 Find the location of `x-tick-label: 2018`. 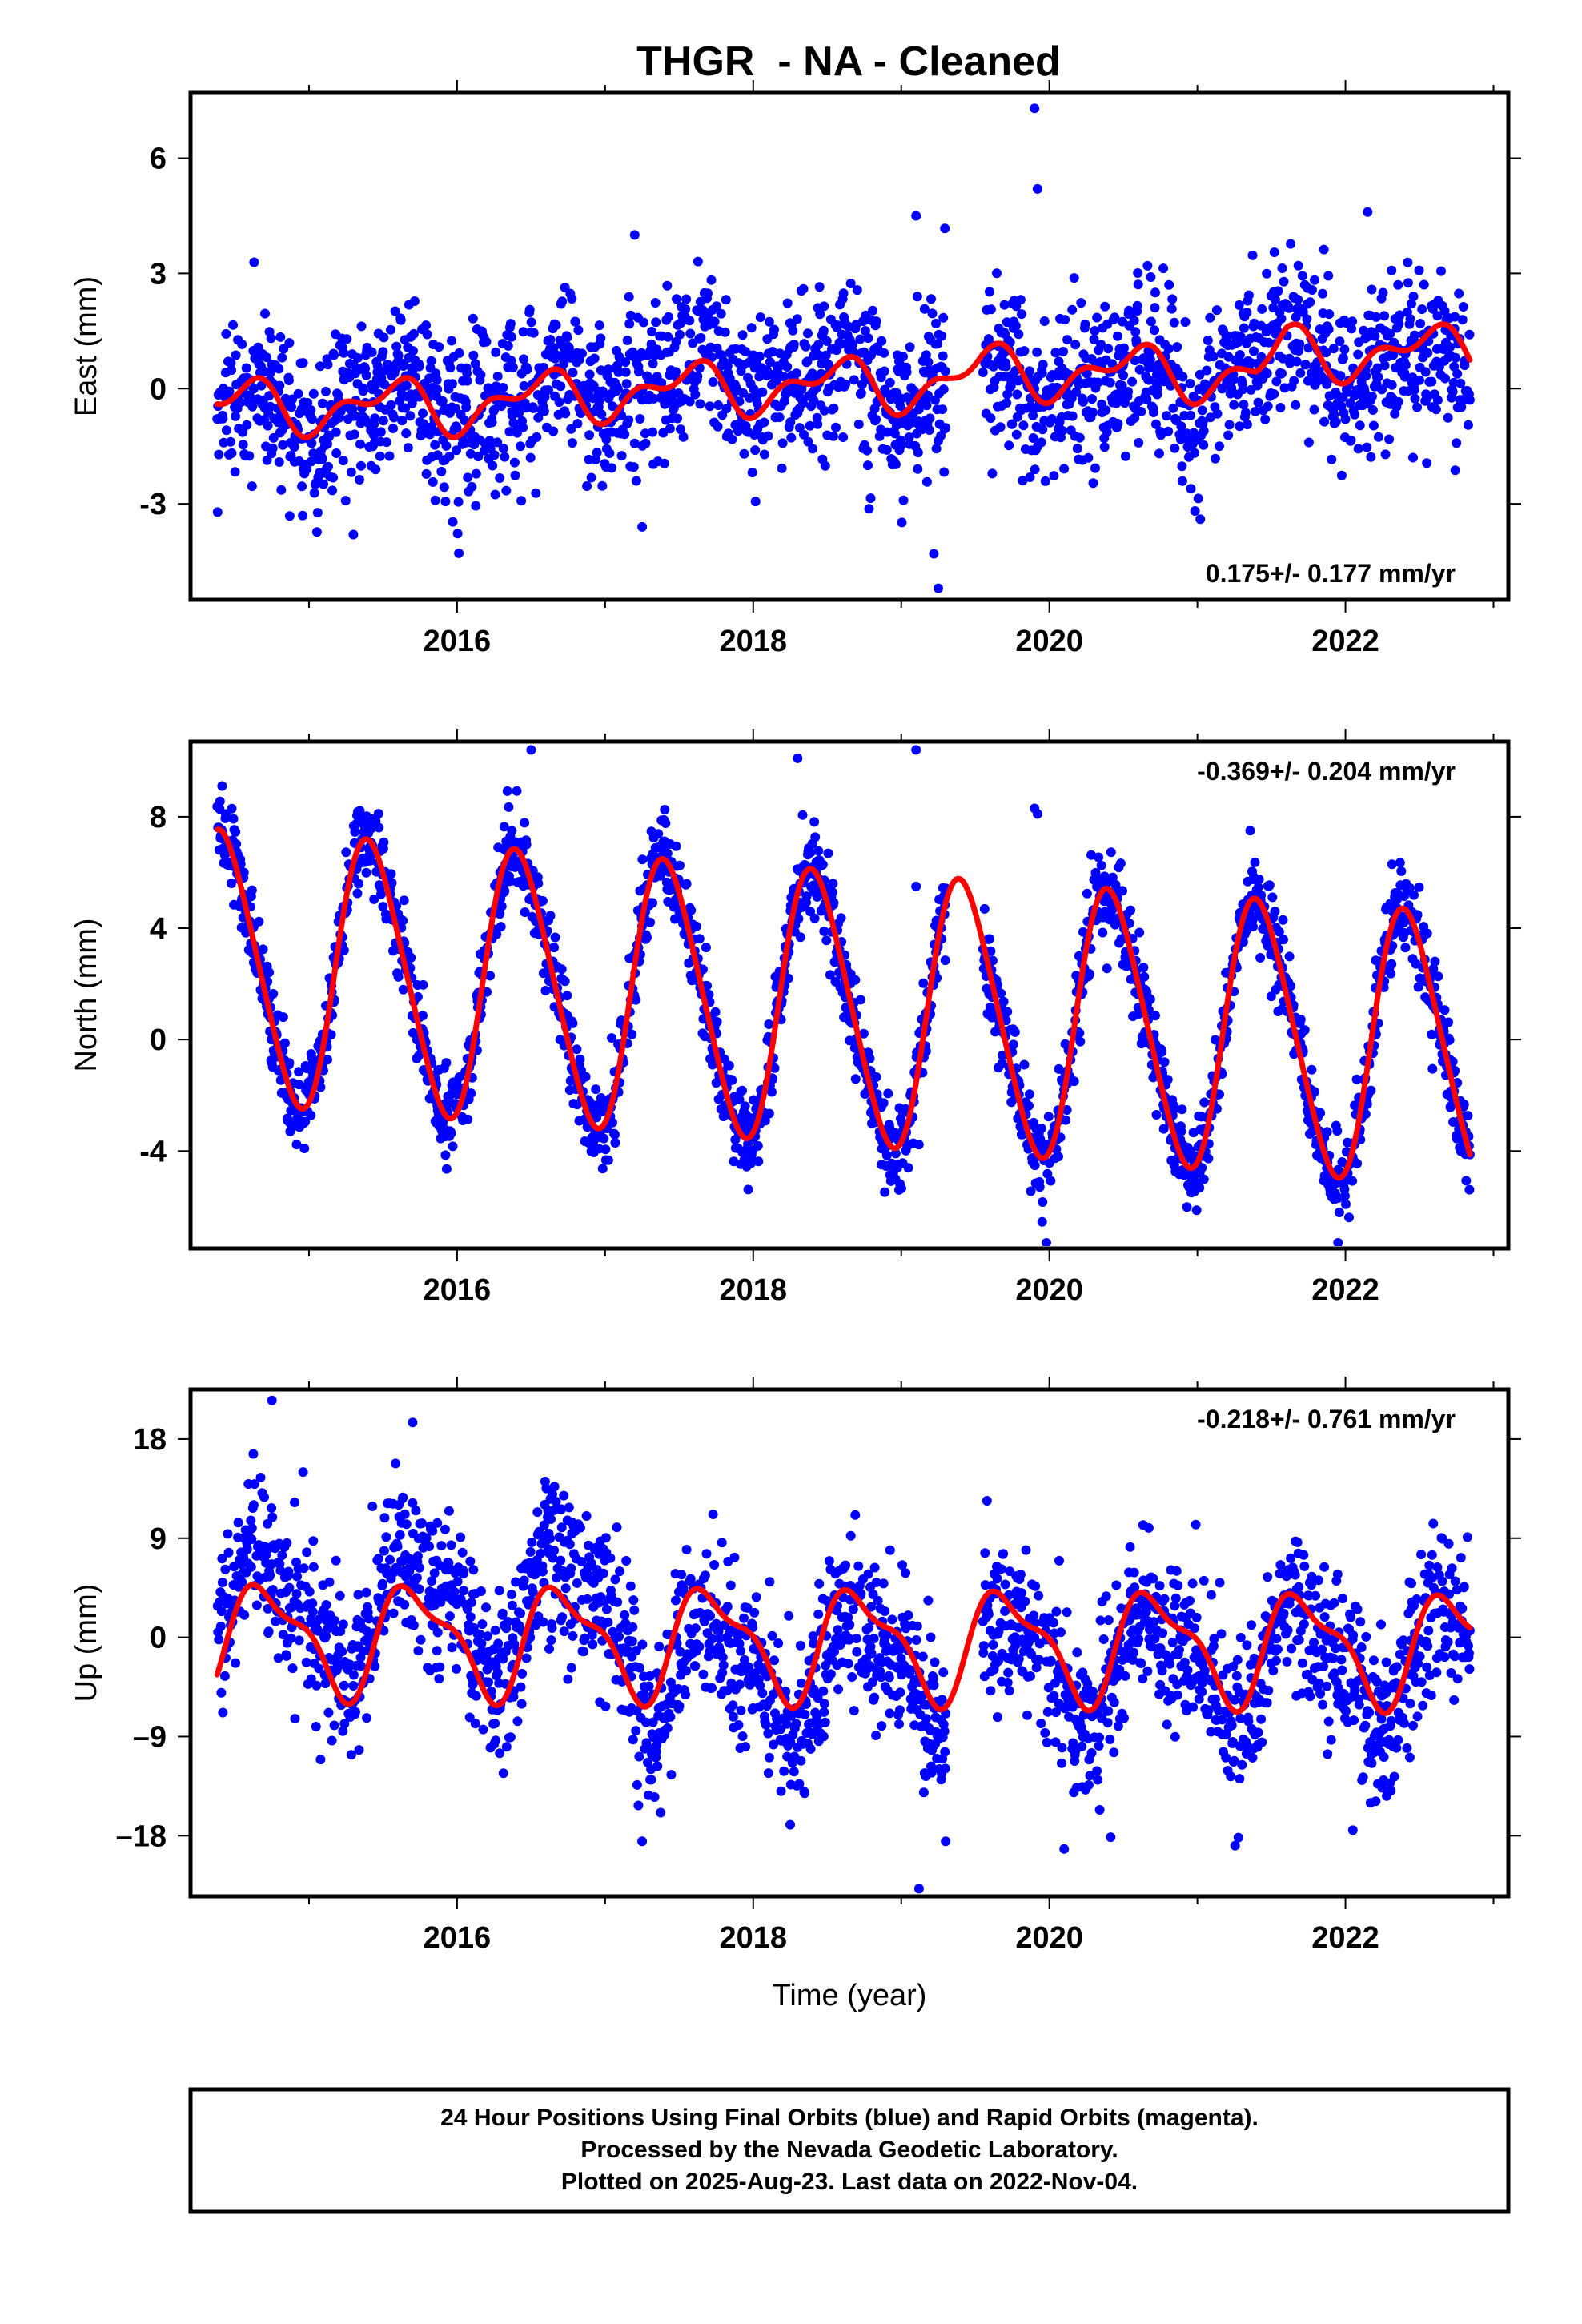

x-tick-label: 2018 is located at coordinates (754, 1290).